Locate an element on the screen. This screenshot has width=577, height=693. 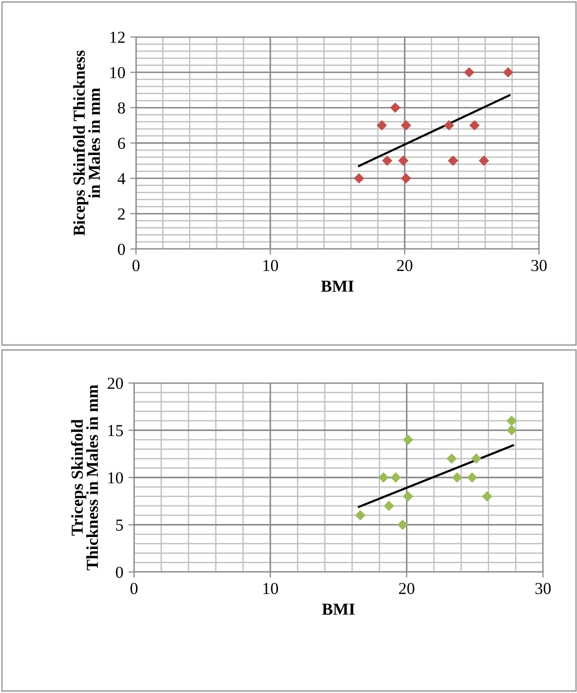
y-tick-label: 6 is located at coordinates (122, 143).